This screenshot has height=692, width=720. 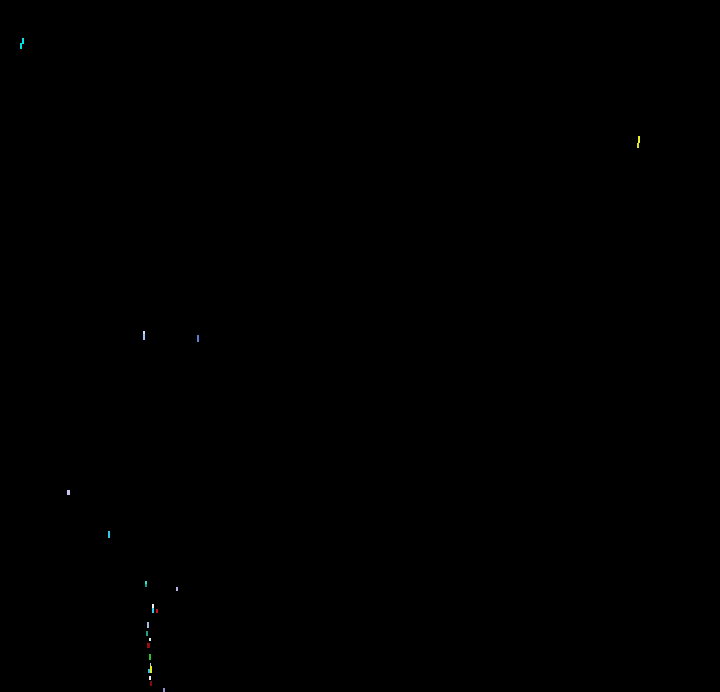 I want to click on pixel-artifact-teal-tick-bottom-top, so click(x=146, y=582).